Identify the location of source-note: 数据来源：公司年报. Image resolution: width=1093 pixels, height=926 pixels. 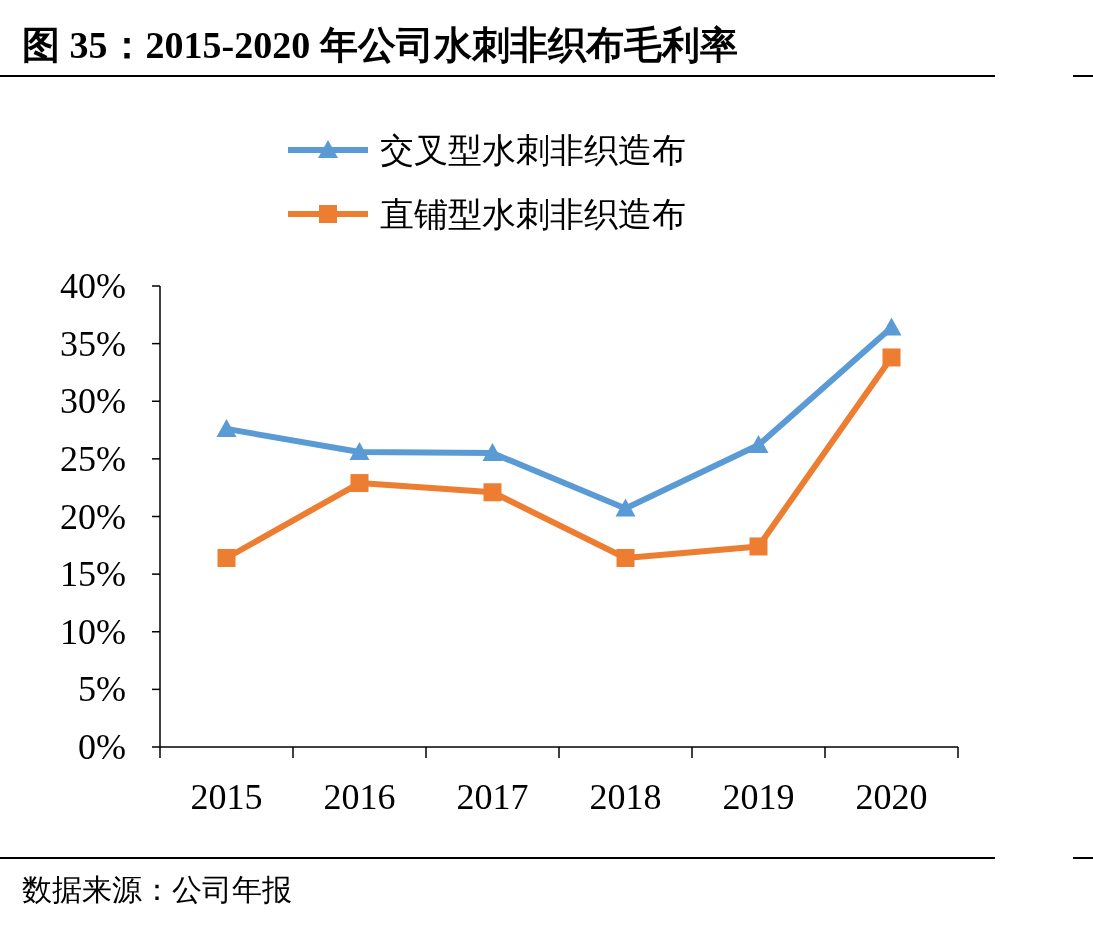
(157, 889).